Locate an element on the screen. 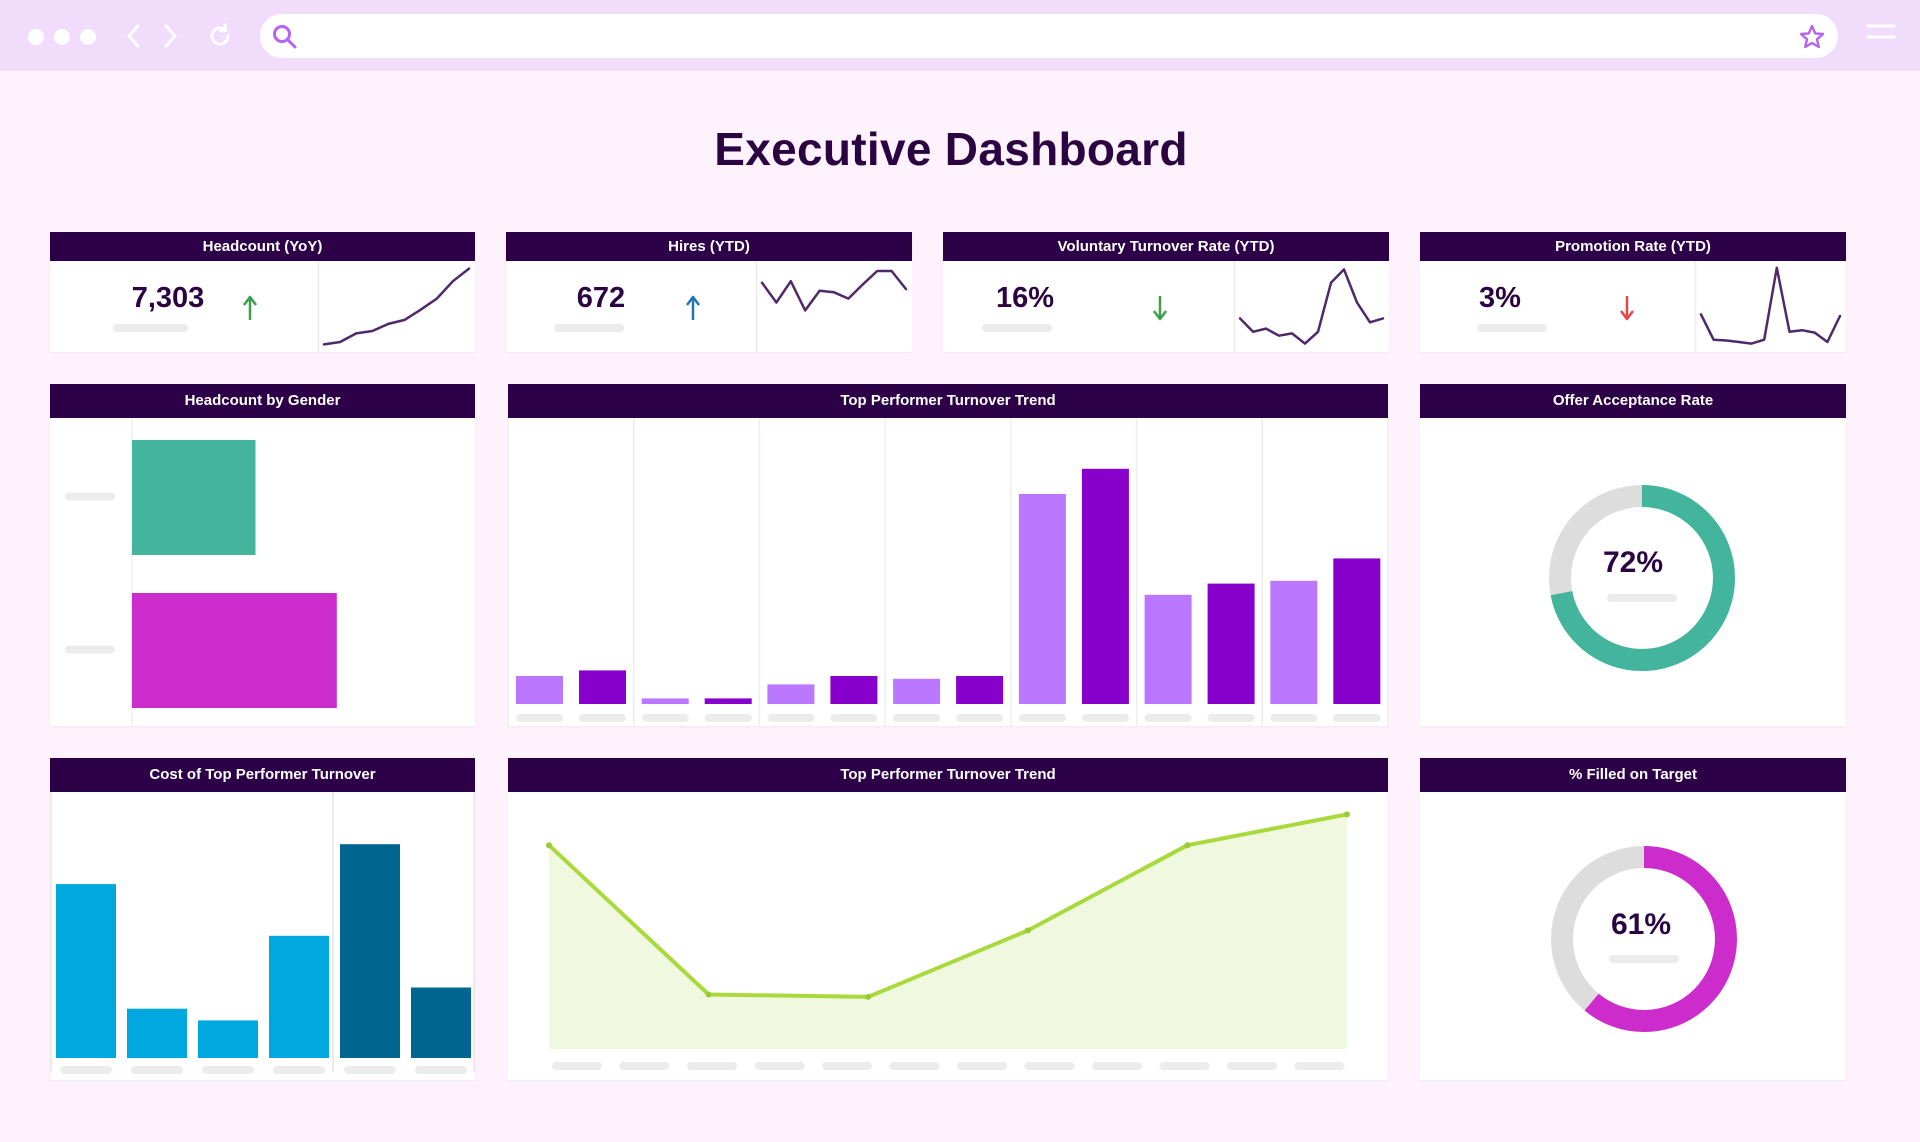 This screenshot has width=1920, height=1142. cost-of-turnover-chart is located at coordinates (262, 933).